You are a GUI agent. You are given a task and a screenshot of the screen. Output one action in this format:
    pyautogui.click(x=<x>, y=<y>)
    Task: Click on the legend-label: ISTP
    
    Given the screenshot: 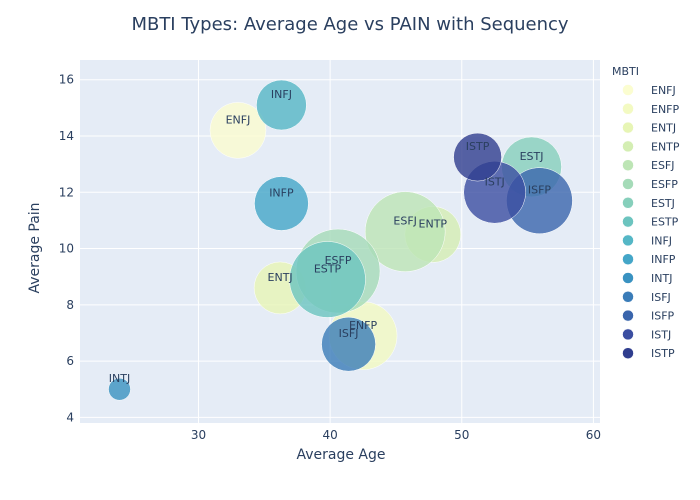 What is the action you would take?
    pyautogui.click(x=663, y=353)
    